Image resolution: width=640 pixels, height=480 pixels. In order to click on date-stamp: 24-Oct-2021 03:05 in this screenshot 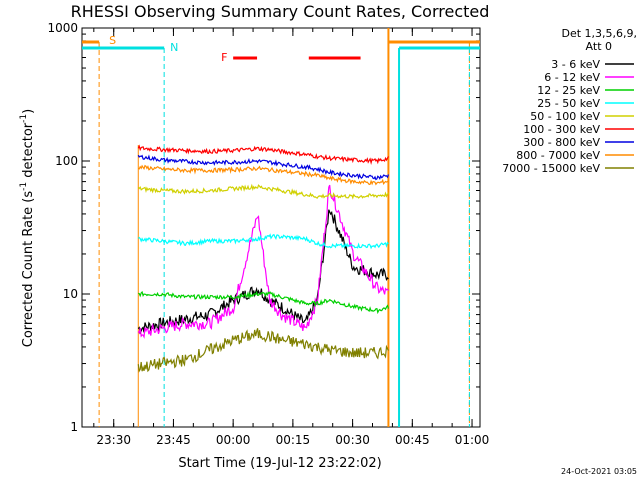, I will do `click(599, 471)`.